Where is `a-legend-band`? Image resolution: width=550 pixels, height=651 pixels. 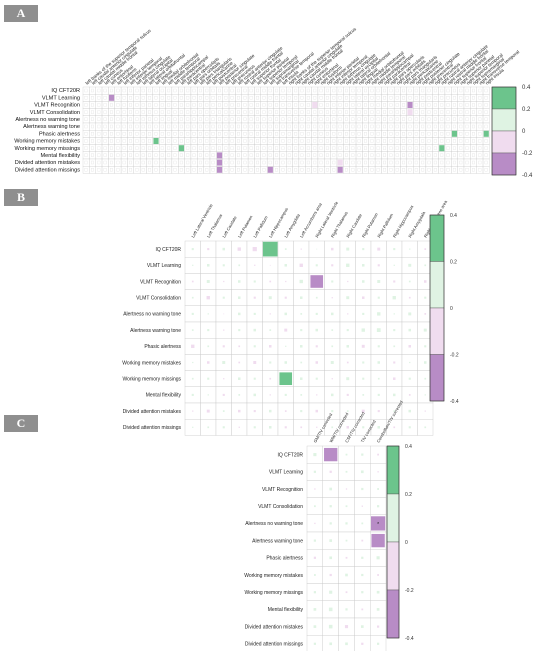 a-legend-band is located at coordinates (504, 98).